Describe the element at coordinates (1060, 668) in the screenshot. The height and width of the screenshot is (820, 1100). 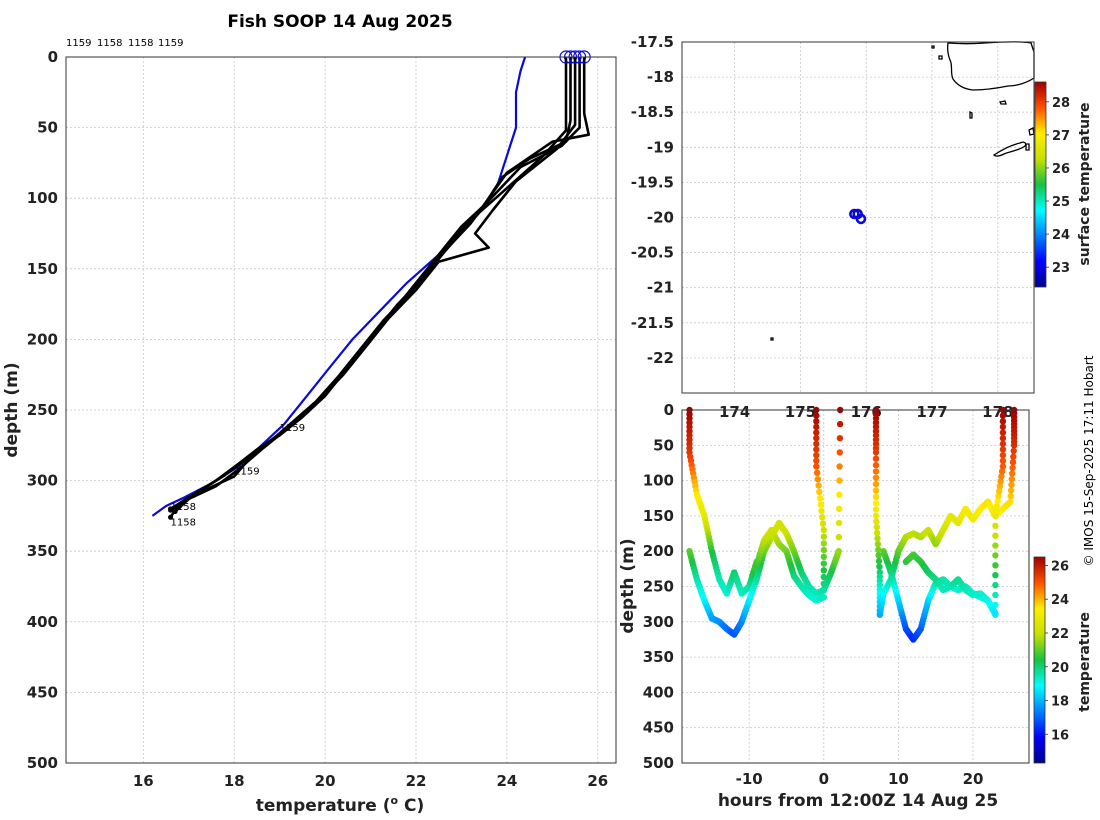
I see `section-colorbar-tick-label: 20` at that location.